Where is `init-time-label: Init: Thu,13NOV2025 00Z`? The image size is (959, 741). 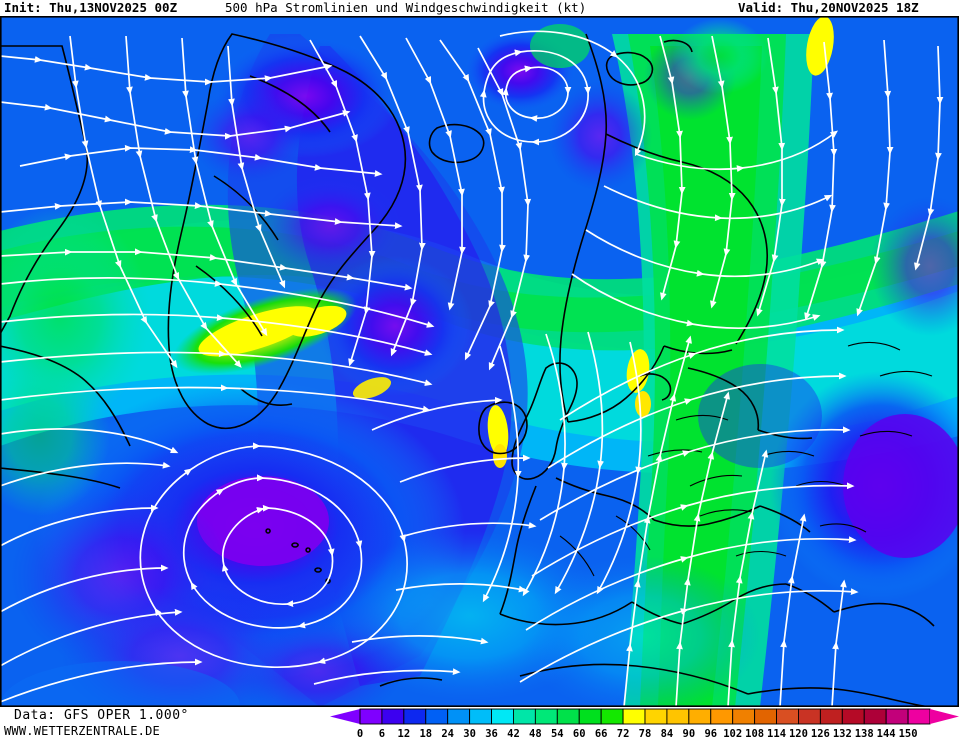 init-time-label: Init: Thu,13NOV2025 00Z is located at coordinates (91, 7).